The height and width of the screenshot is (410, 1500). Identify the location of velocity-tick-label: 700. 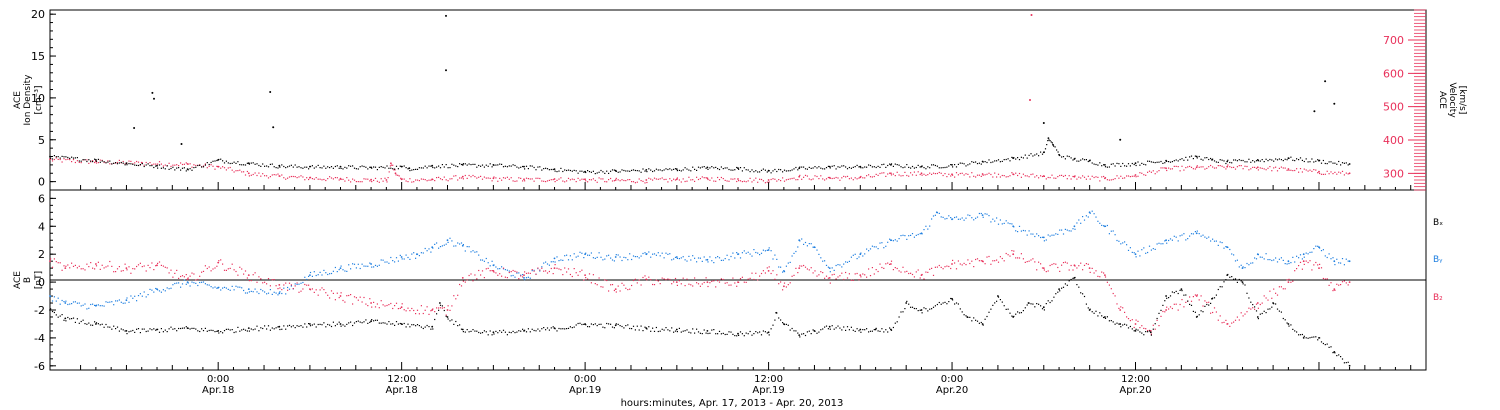
(1393, 40).